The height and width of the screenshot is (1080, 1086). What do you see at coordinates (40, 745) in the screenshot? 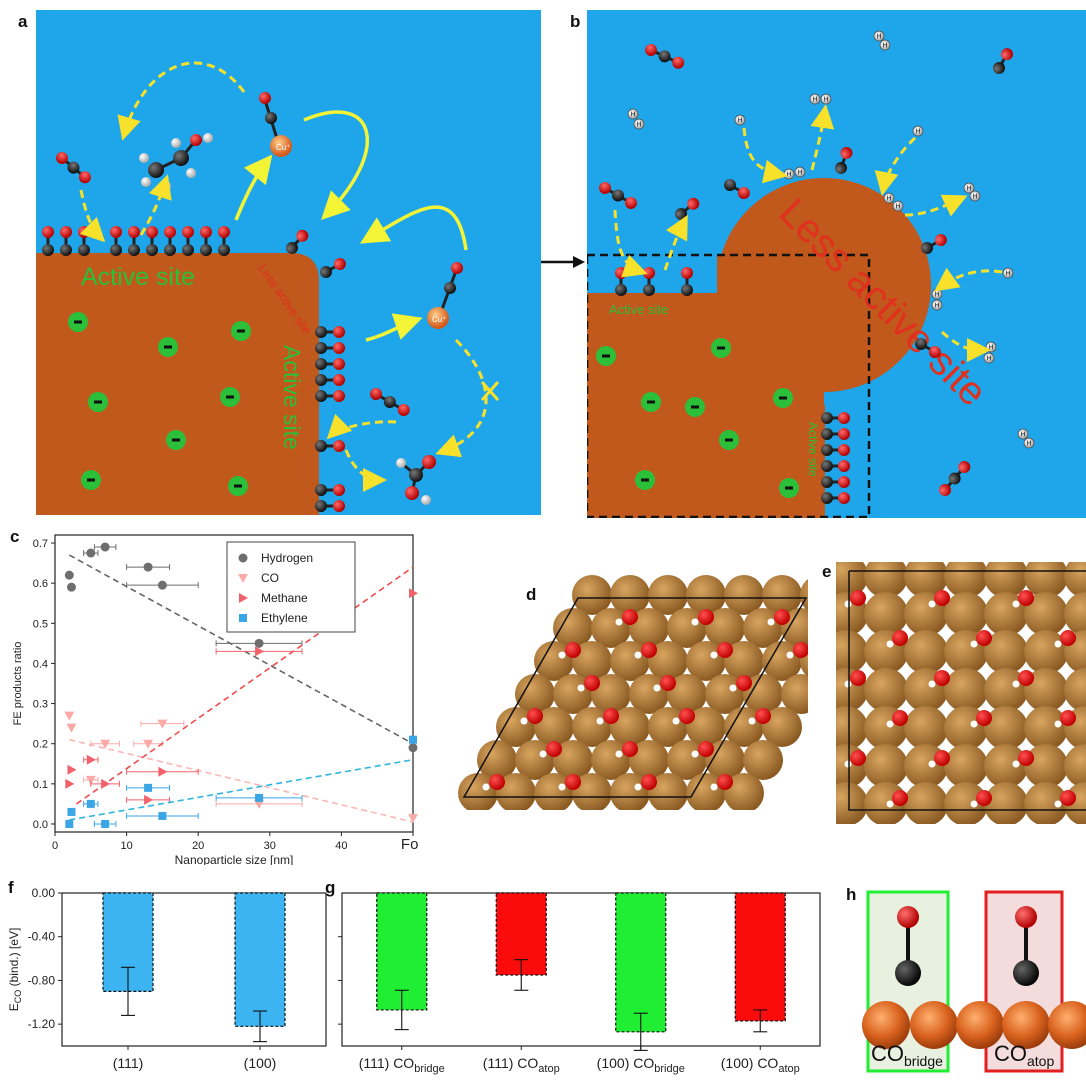
I see `y-tick-label: 0.2` at bounding box center [40, 745].